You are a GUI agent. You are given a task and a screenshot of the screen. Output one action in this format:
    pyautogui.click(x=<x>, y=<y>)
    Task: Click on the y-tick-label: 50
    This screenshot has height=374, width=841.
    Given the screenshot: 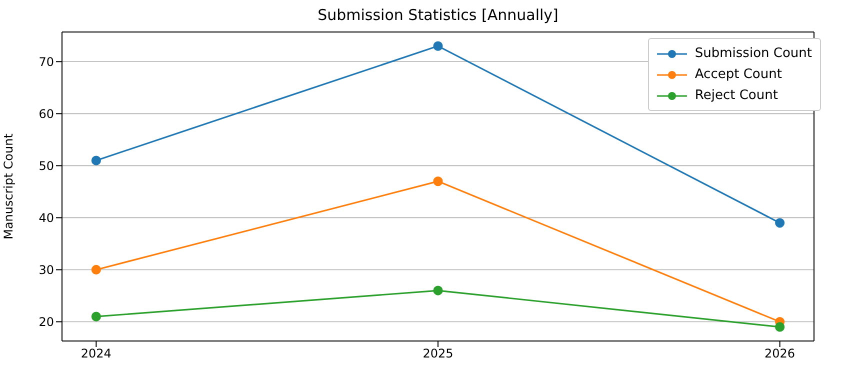 What is the action you would take?
    pyautogui.click(x=46, y=165)
    